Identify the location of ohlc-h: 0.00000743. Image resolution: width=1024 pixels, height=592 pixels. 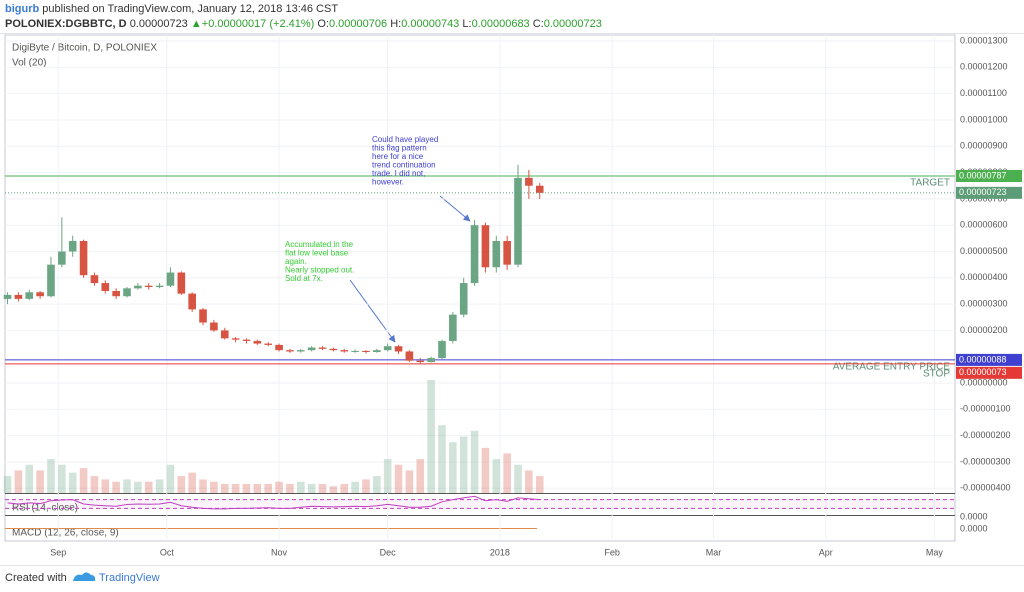
(430, 24).